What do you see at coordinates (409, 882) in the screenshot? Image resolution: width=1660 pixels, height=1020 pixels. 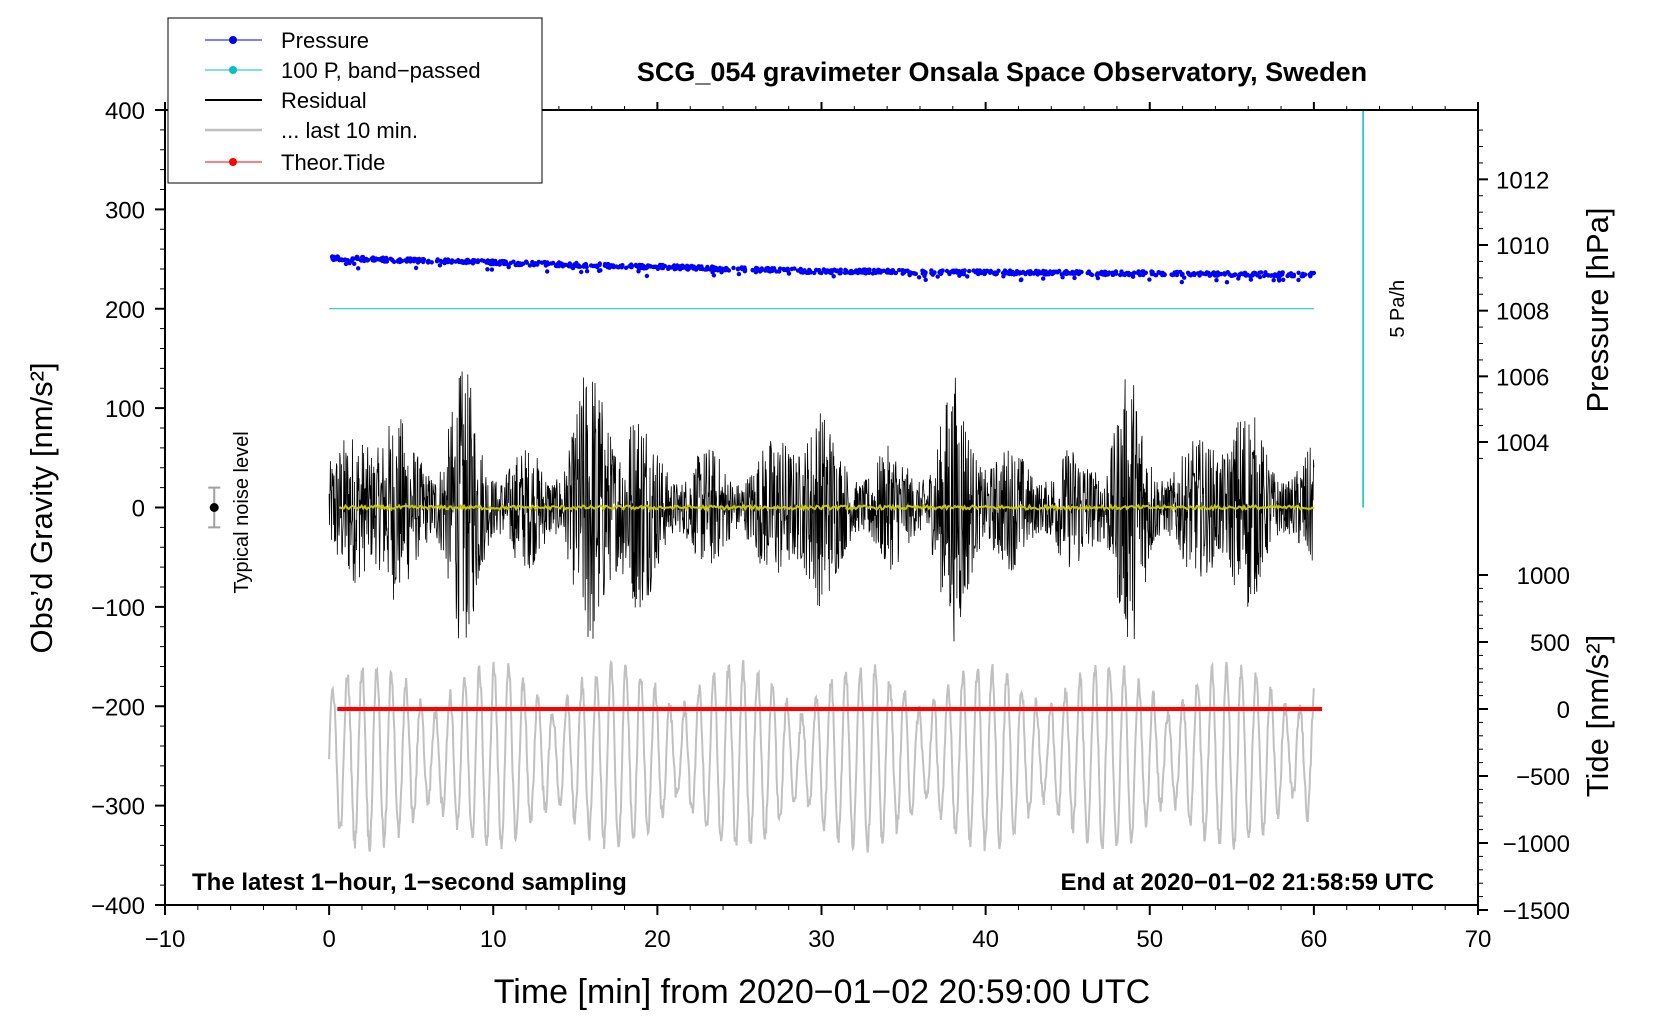 I see `sampling-annotation: The latest 1−hour, 1−second sampling` at bounding box center [409, 882].